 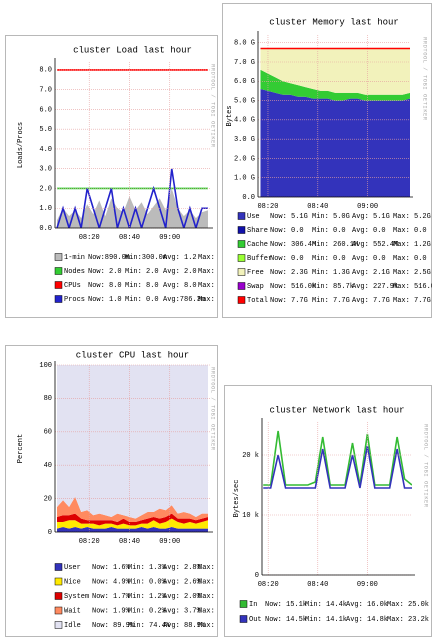 I want to click on legend-stat: Max: 516.0k, so click(x=413, y=287).